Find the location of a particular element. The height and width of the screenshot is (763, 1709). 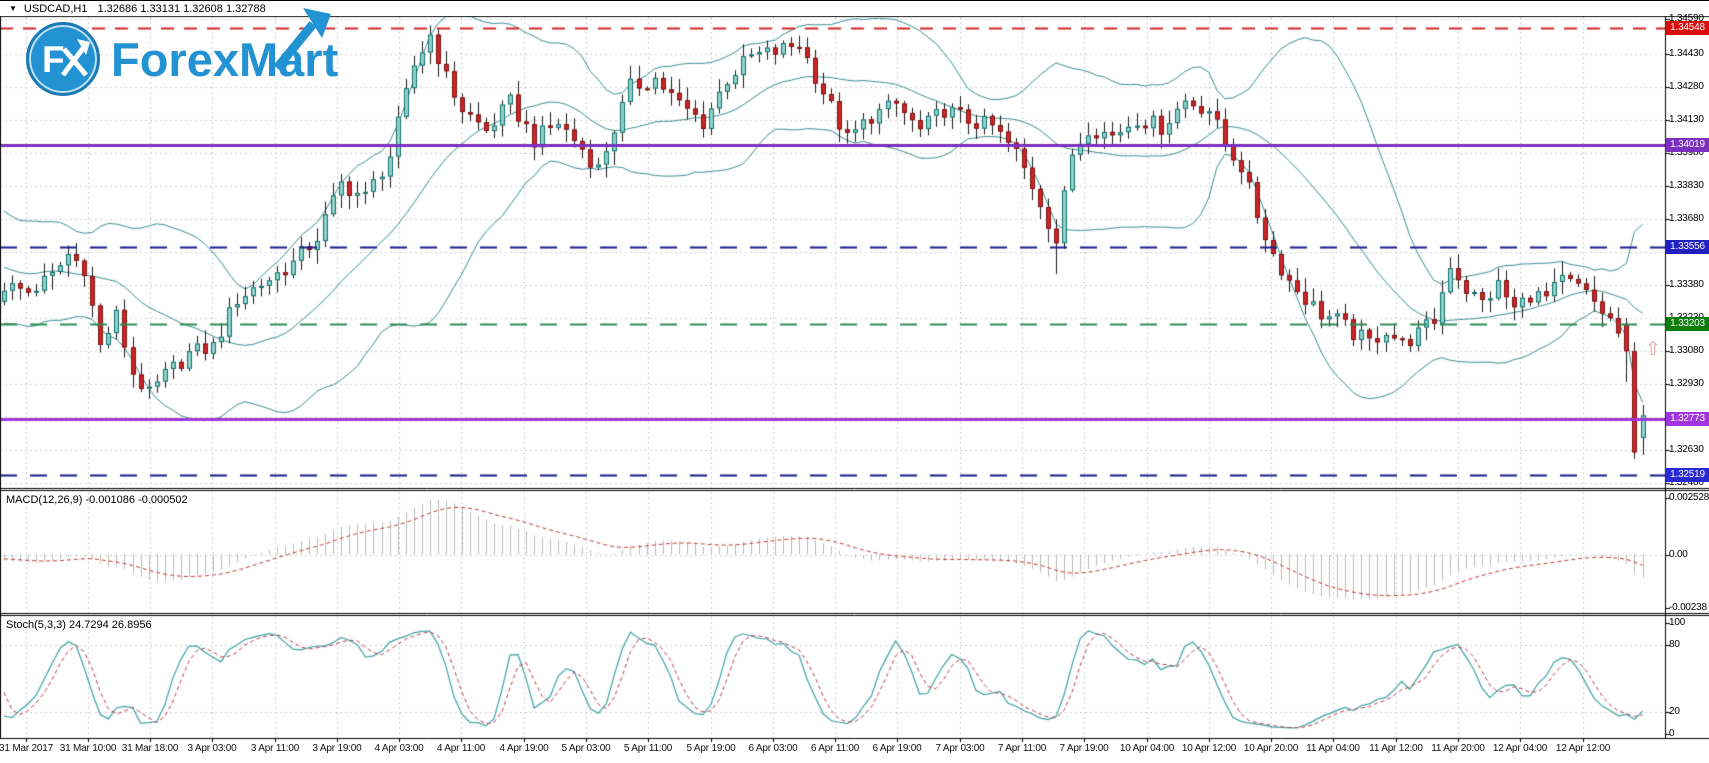

price-axis-label: 1.34430 is located at coordinates (1686, 53).